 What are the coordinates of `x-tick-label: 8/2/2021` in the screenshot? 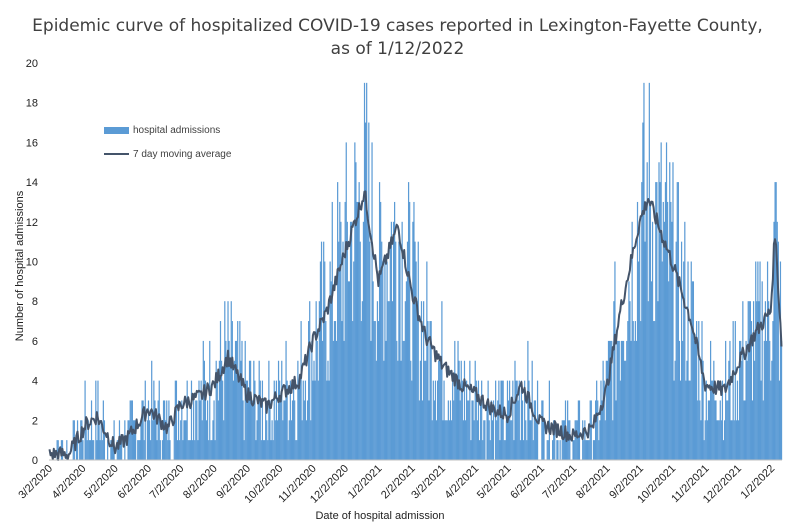 It's located at (593, 482).